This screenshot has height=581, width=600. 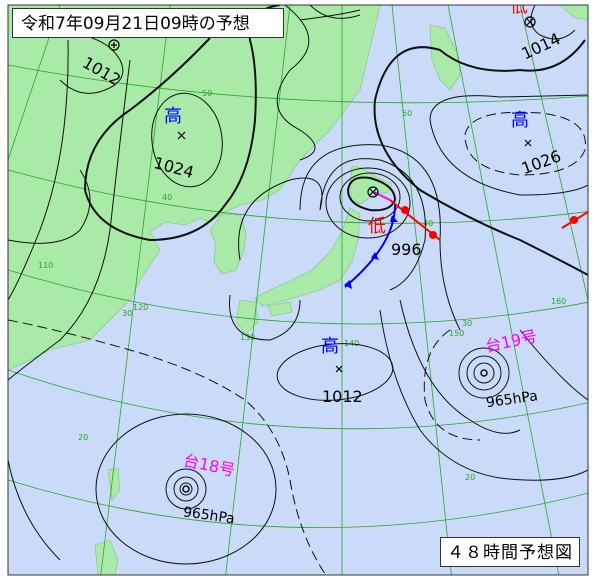 What do you see at coordinates (228, 244) in the screenshot?
I see `land-korea` at bounding box center [228, 244].